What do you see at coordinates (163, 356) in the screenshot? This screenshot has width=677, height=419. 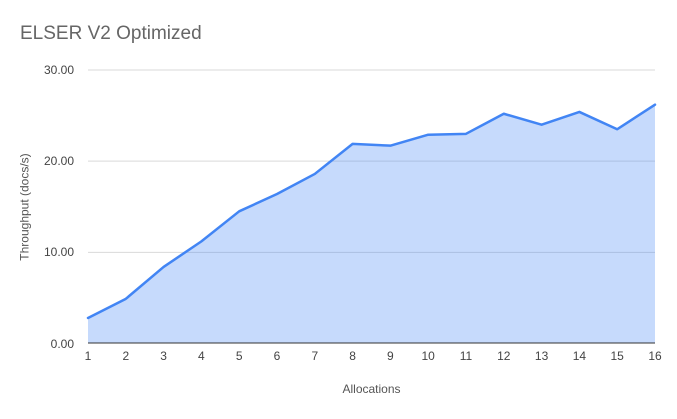 I see `x-tick-label: 3` at bounding box center [163, 356].